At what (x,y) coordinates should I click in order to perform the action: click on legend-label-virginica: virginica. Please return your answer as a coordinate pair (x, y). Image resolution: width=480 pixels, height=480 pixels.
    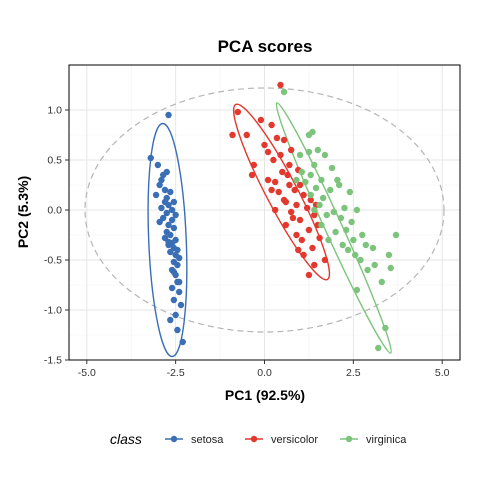
    Looking at the image, I should click on (386, 440).